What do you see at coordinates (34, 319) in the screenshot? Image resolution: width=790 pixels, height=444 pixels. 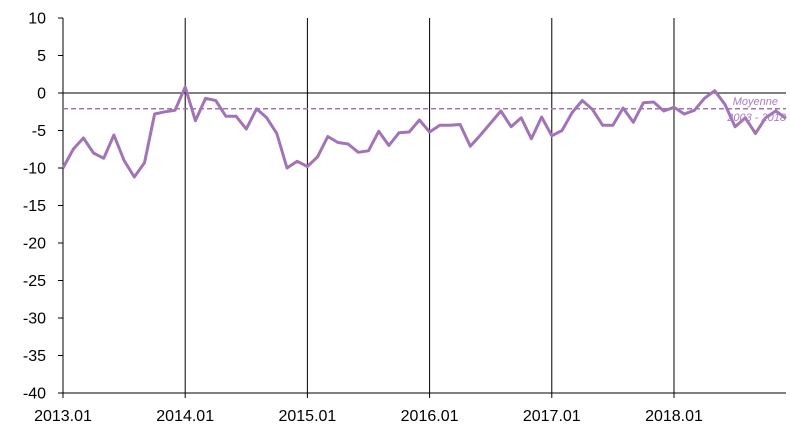 I see `y-tick-label: -30` at bounding box center [34, 319].